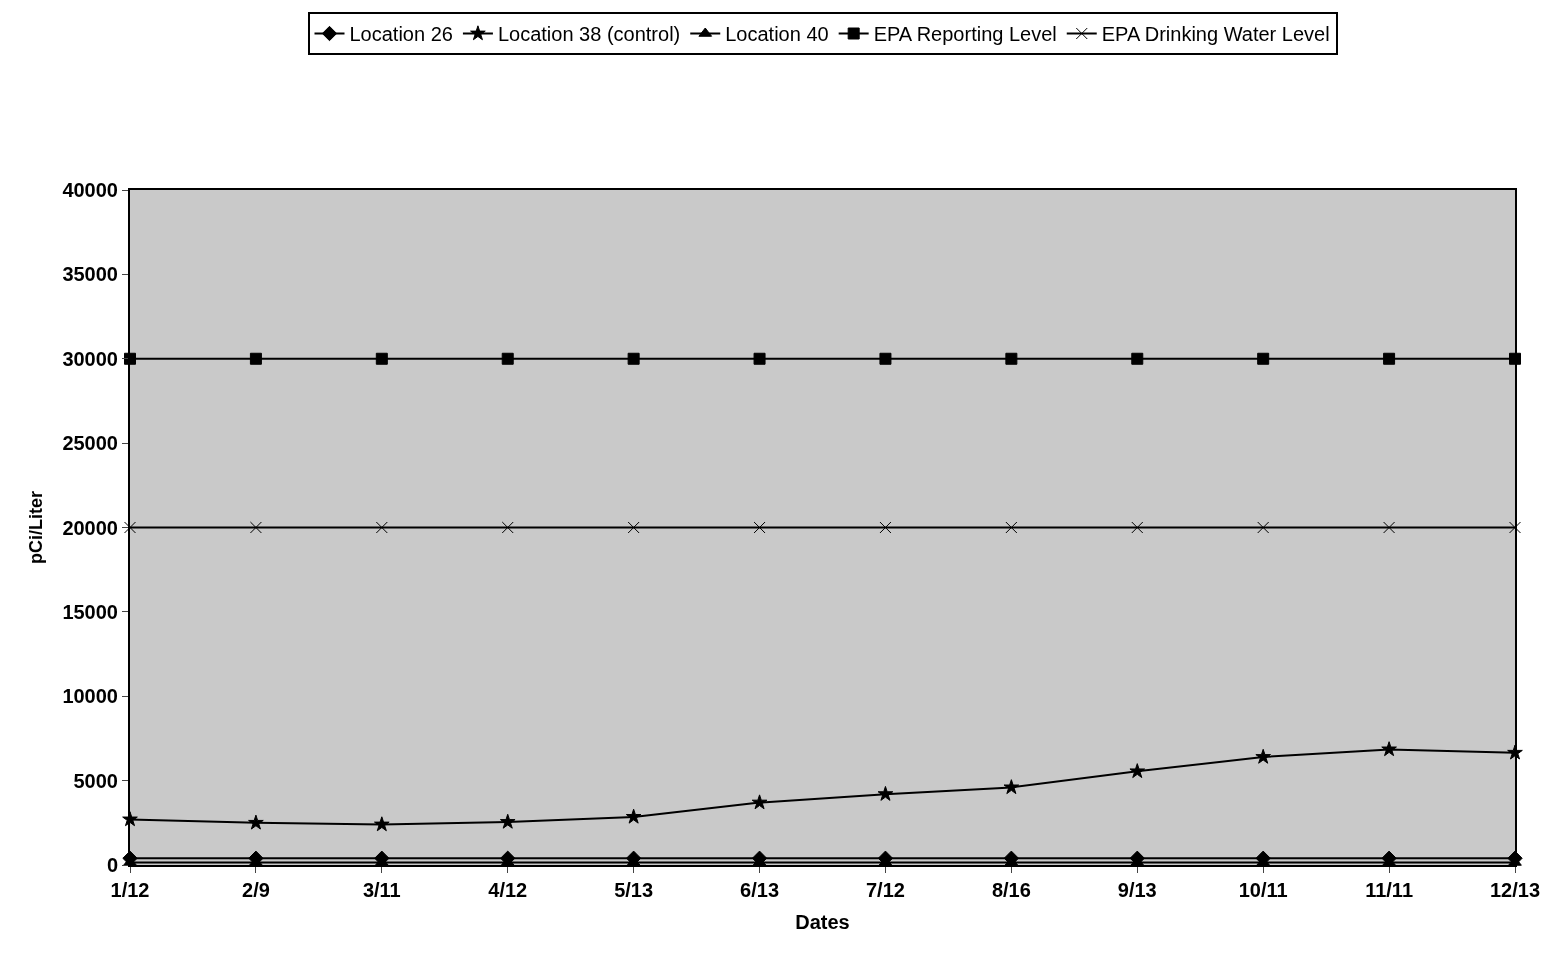 This screenshot has height=955, width=1552. Describe the element at coordinates (130, 890) in the screenshot. I see `x-tick-label: 1/12` at that location.